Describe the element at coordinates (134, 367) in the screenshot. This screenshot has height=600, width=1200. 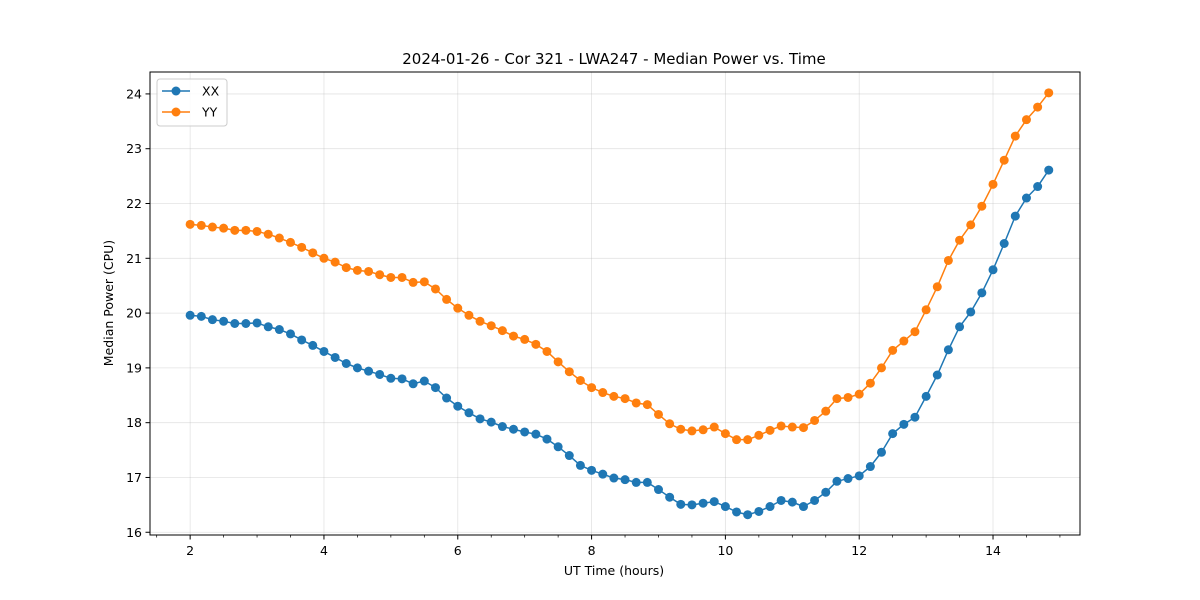
I see `y-tick-label: 19` at that location.